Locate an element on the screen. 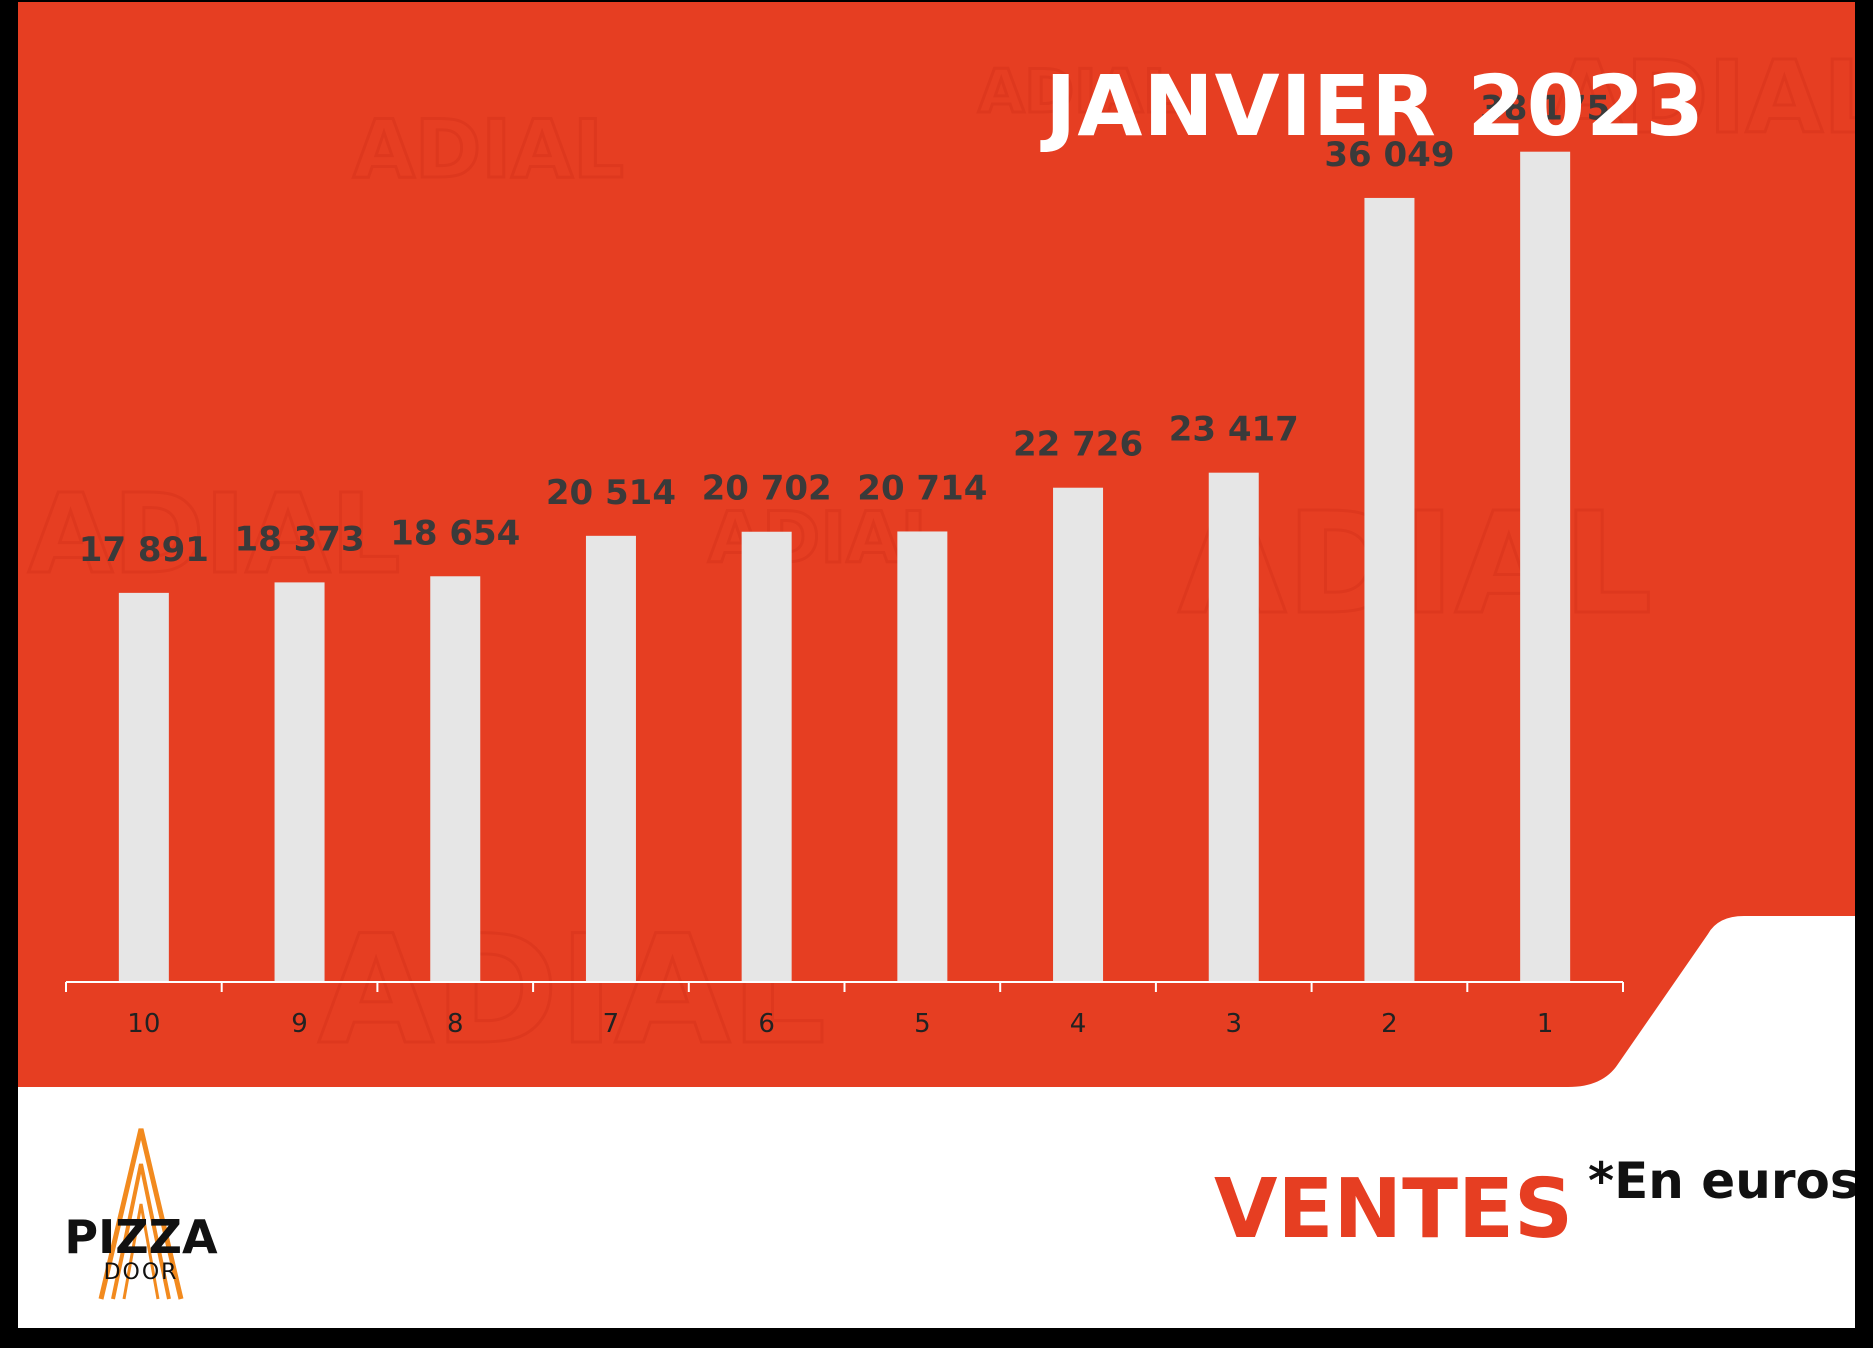 The image size is (1873, 1348). bar-value-label: 20 702 is located at coordinates (767, 489).